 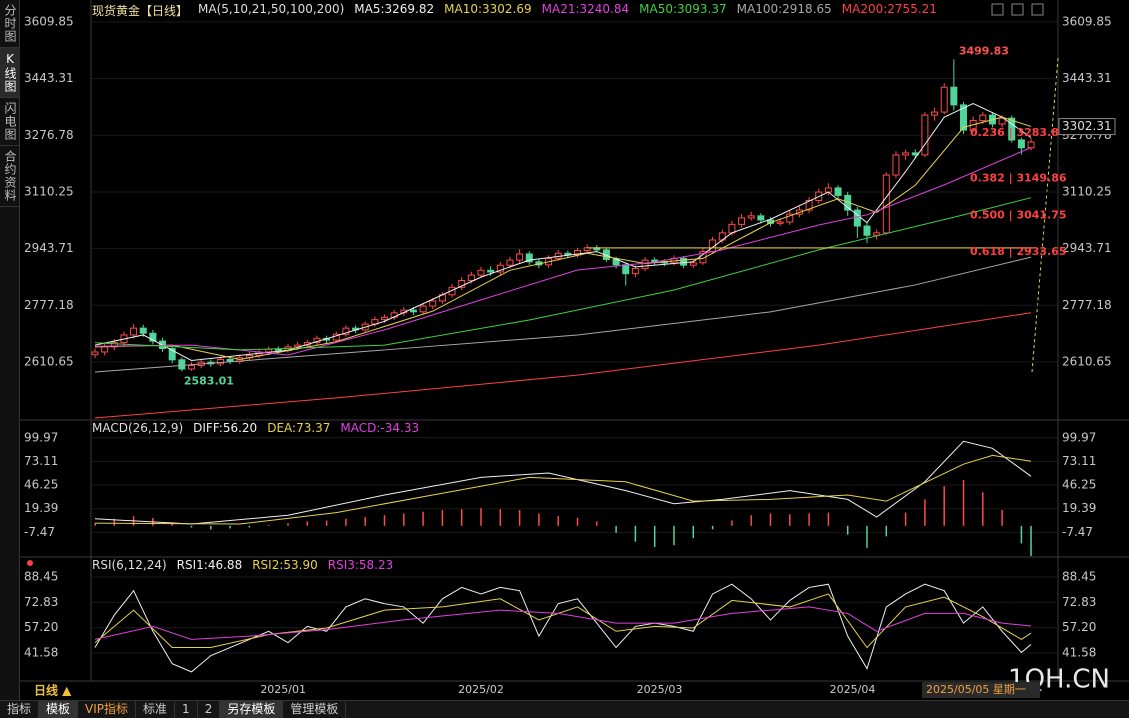 I want to click on tool-tab: 管理模板, so click(x=315, y=709).